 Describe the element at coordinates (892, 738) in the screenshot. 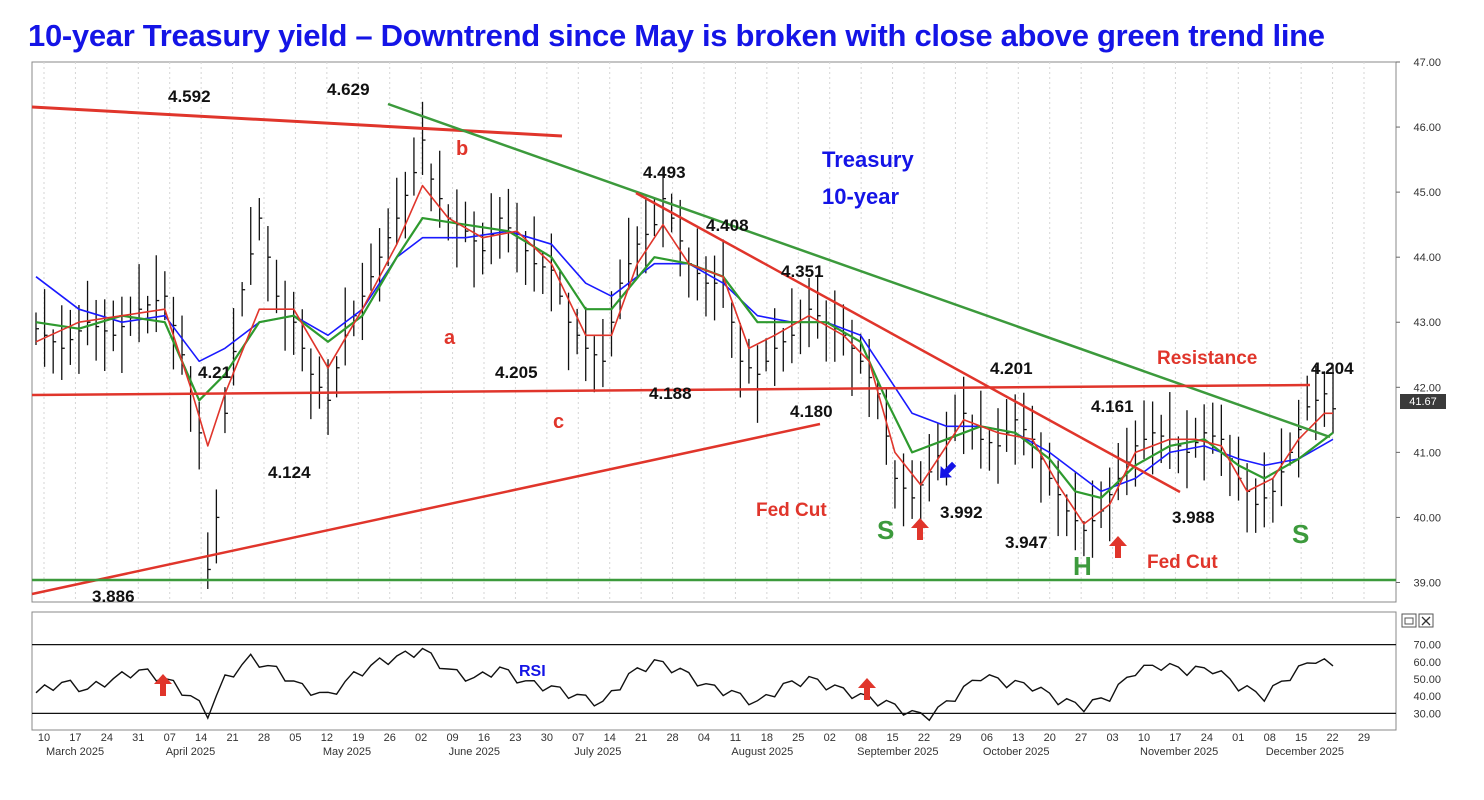

I see `x-tick-label: 15` at that location.